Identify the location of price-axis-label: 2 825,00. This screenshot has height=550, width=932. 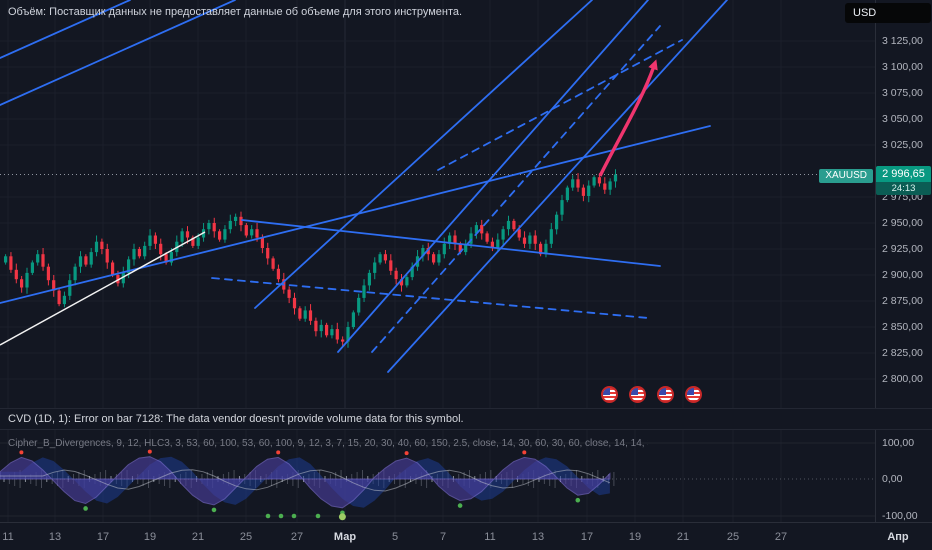
(902, 353).